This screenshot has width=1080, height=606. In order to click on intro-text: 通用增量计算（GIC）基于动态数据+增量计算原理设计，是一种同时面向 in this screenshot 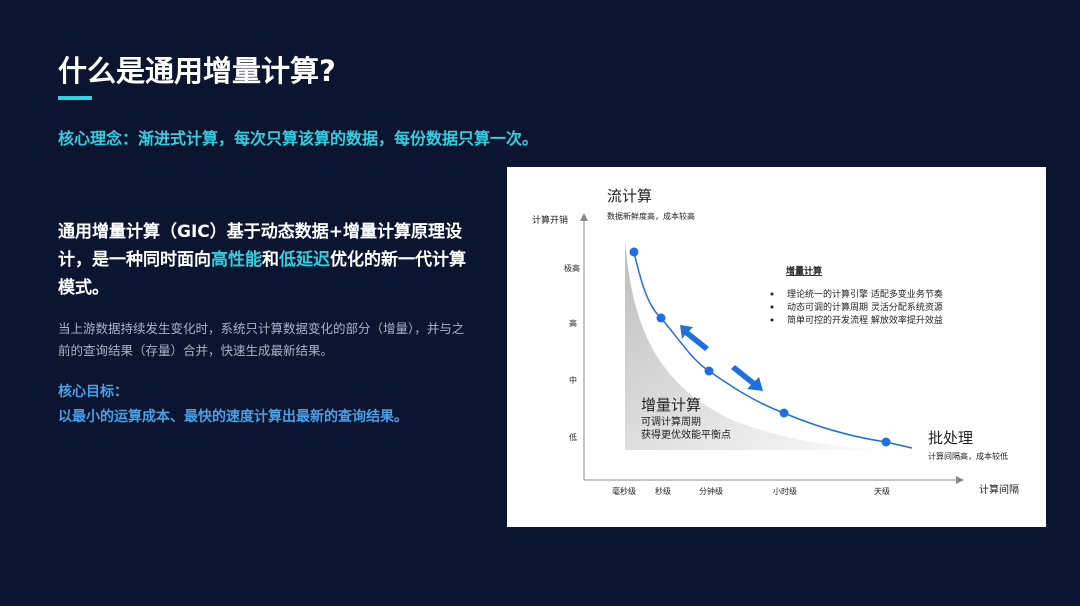, I will do `click(260, 246)`.